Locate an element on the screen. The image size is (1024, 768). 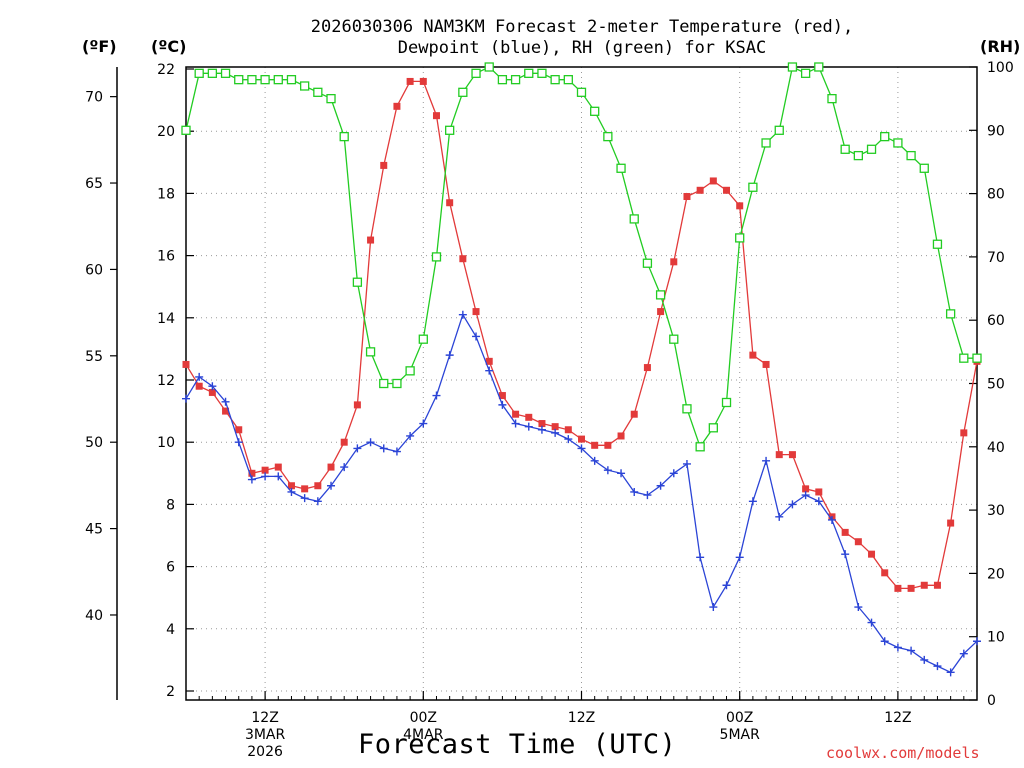
fahrenheit-tick-label-40: 40 is located at coordinates (94, 616).